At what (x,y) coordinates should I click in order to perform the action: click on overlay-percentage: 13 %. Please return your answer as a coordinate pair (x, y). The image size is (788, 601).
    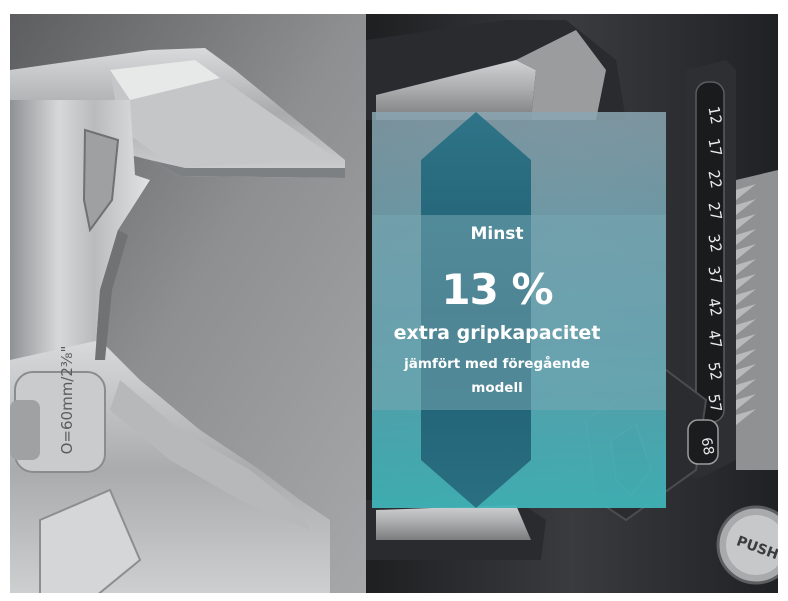
    Looking at the image, I should click on (497, 289).